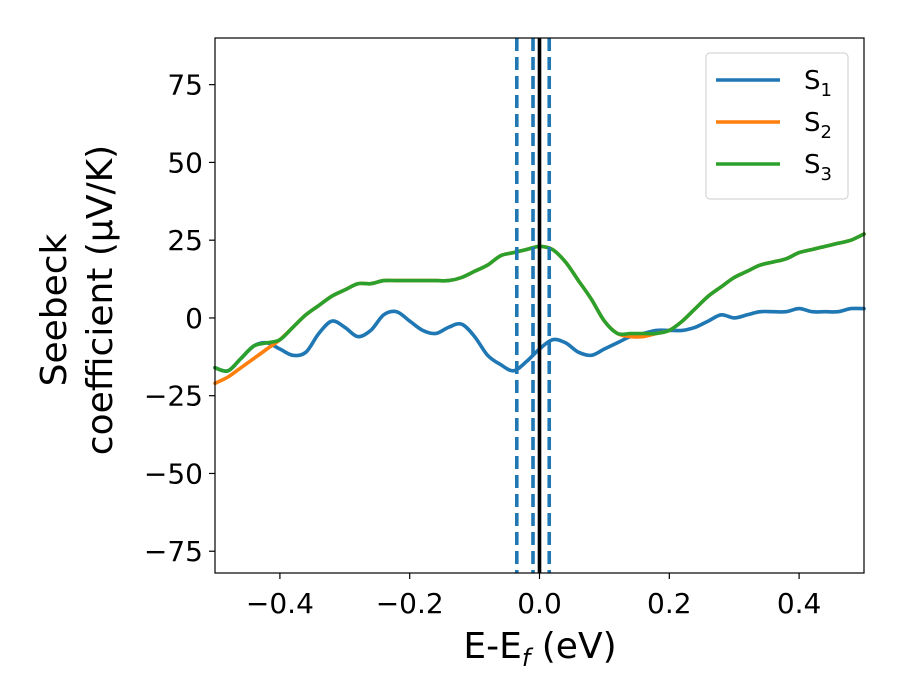 This screenshot has width=900, height=700. What do you see at coordinates (185, 85) in the screenshot?
I see `y-tick-label: 75` at bounding box center [185, 85].